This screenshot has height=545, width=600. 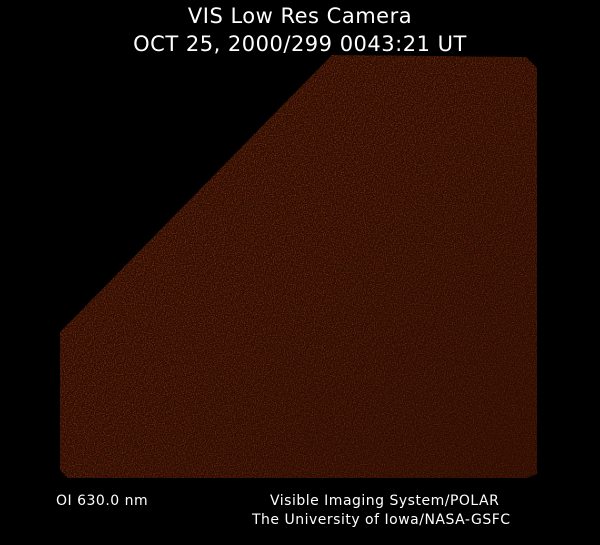 I want to click on wavelength-label: OI 630.0 nm, so click(x=102, y=501).